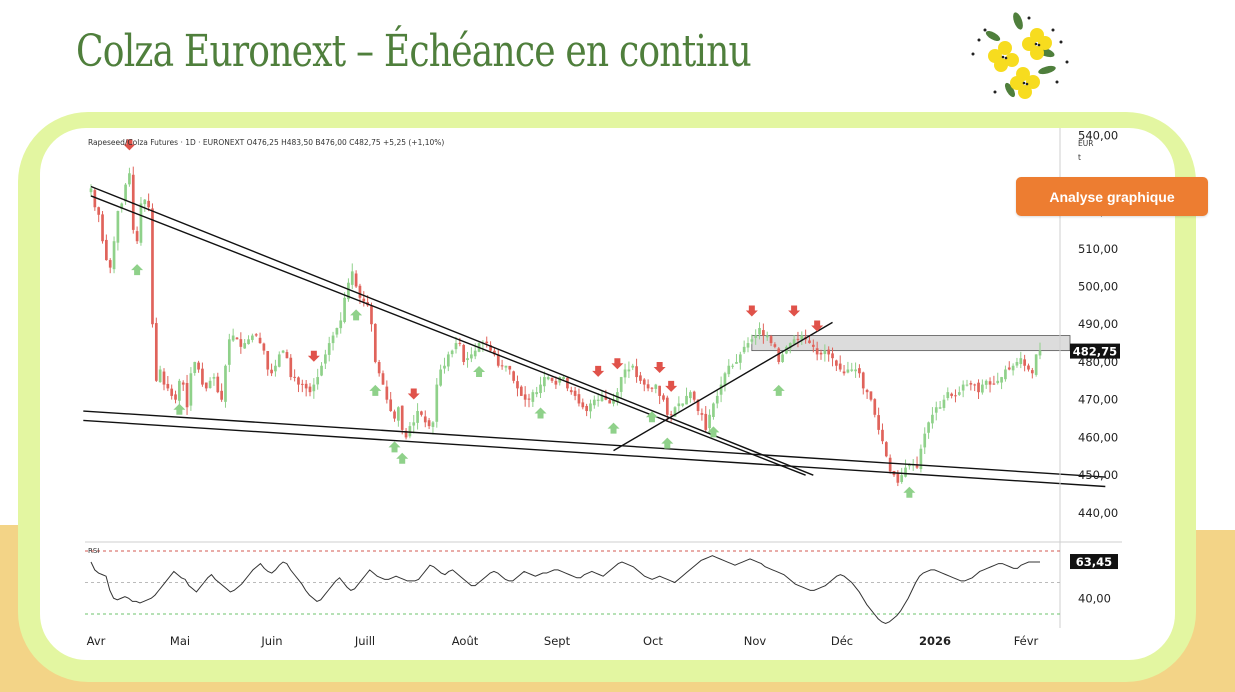 The width and height of the screenshot is (1235, 692). I want to click on x-tick-label: Oct, so click(653, 641).